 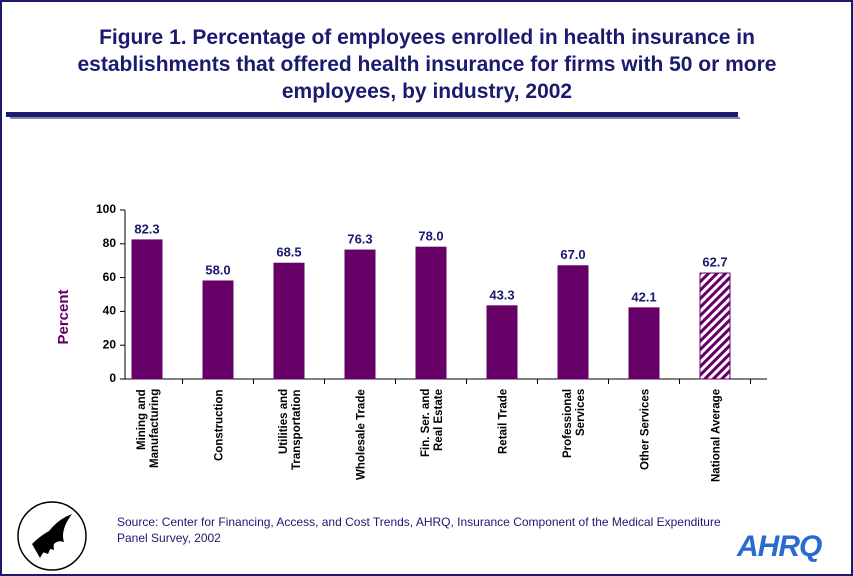 What do you see at coordinates (148, 429) in the screenshot?
I see `x-tick-label: Mining and Manufacturing` at bounding box center [148, 429].